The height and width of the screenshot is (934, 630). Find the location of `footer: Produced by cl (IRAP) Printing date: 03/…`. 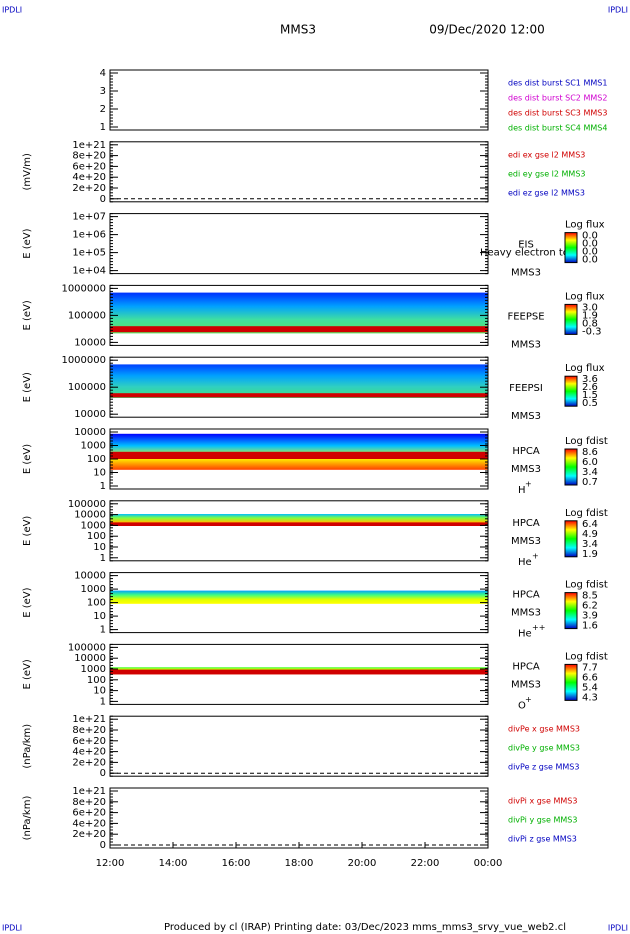

footer: Produced by cl (IRAP) Printing date: 03/… is located at coordinates (365, 927).